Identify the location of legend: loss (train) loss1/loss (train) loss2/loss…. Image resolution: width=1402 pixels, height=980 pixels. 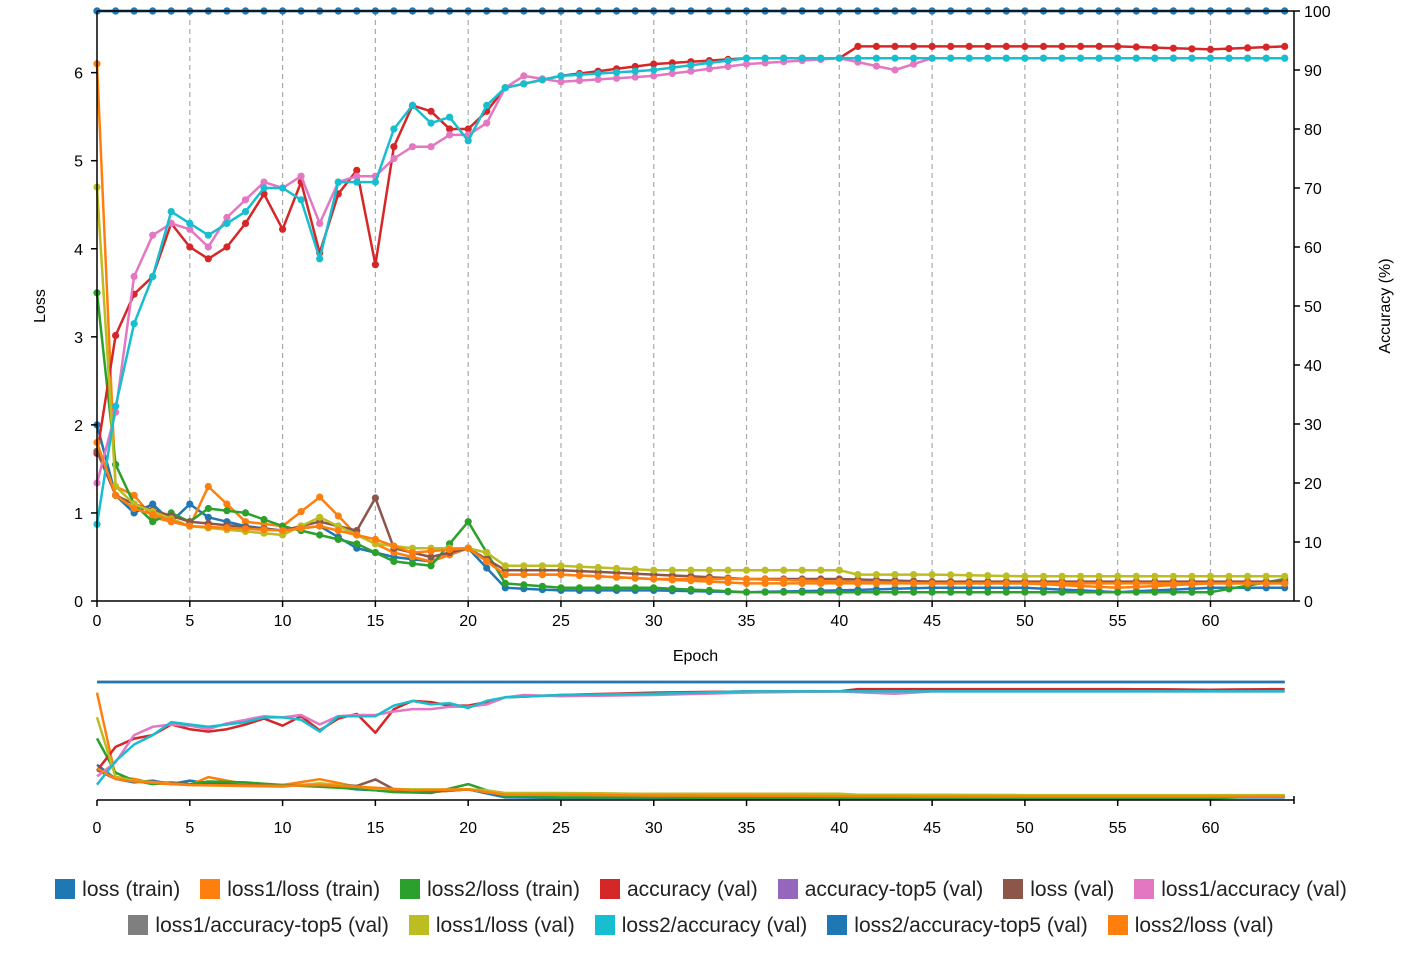
(701, 908).